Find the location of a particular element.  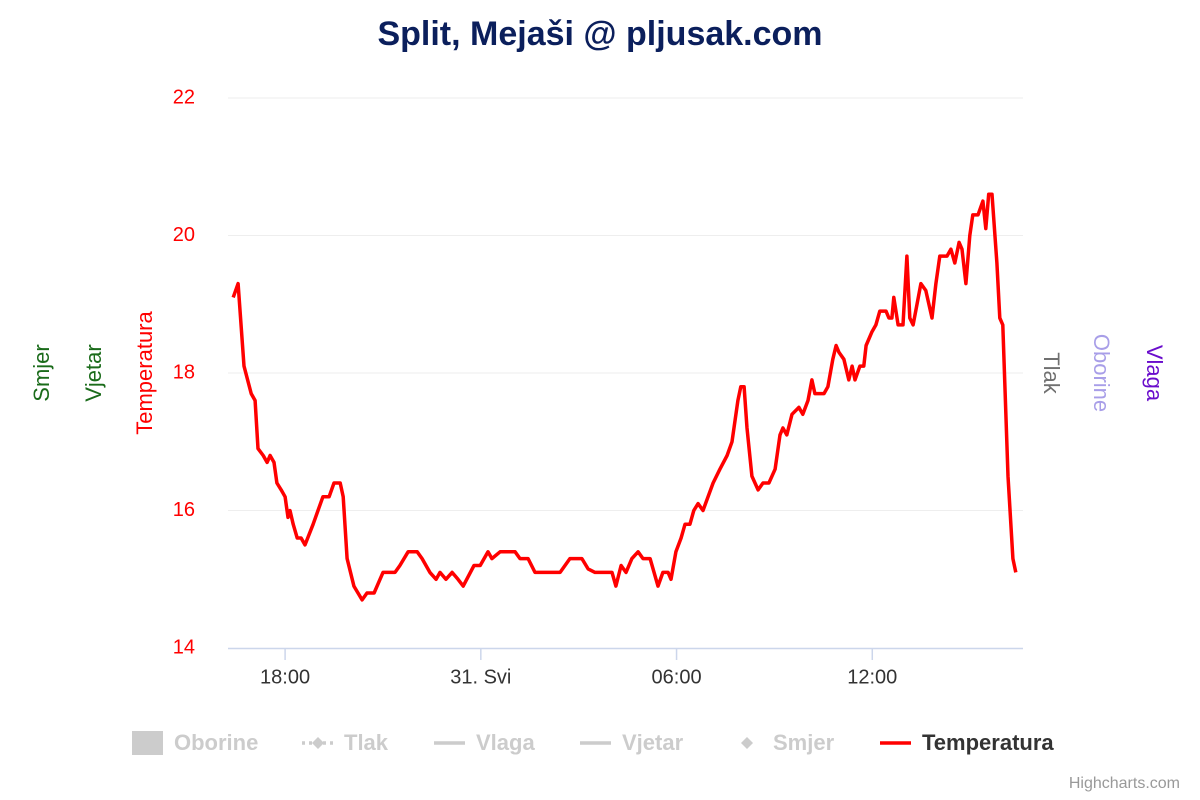

legend-label: Temperatura is located at coordinates (988, 742).